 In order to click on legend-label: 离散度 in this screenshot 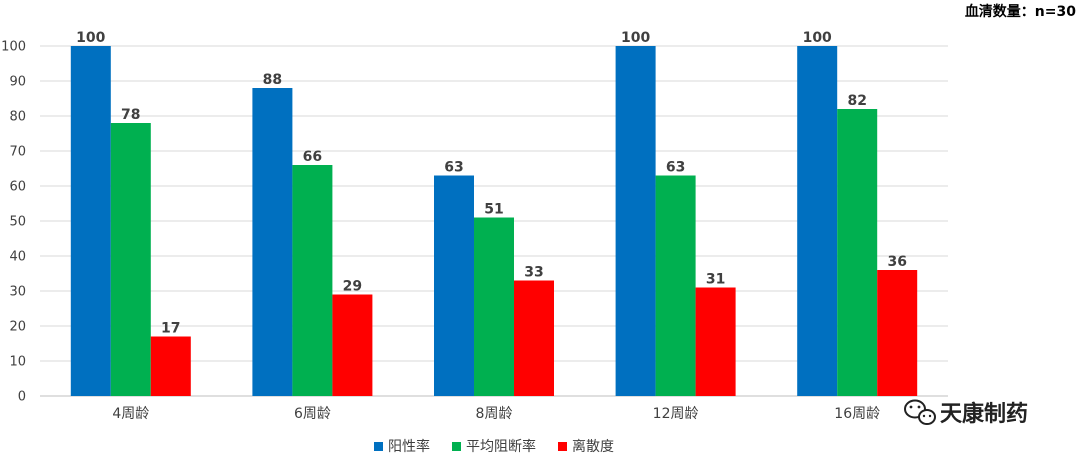, I will do `click(593, 446)`.